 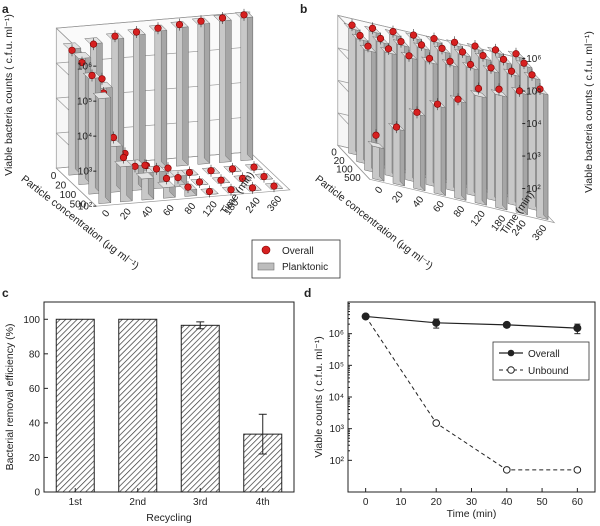 I want to click on x-tick-label: 0, so click(x=366, y=502).